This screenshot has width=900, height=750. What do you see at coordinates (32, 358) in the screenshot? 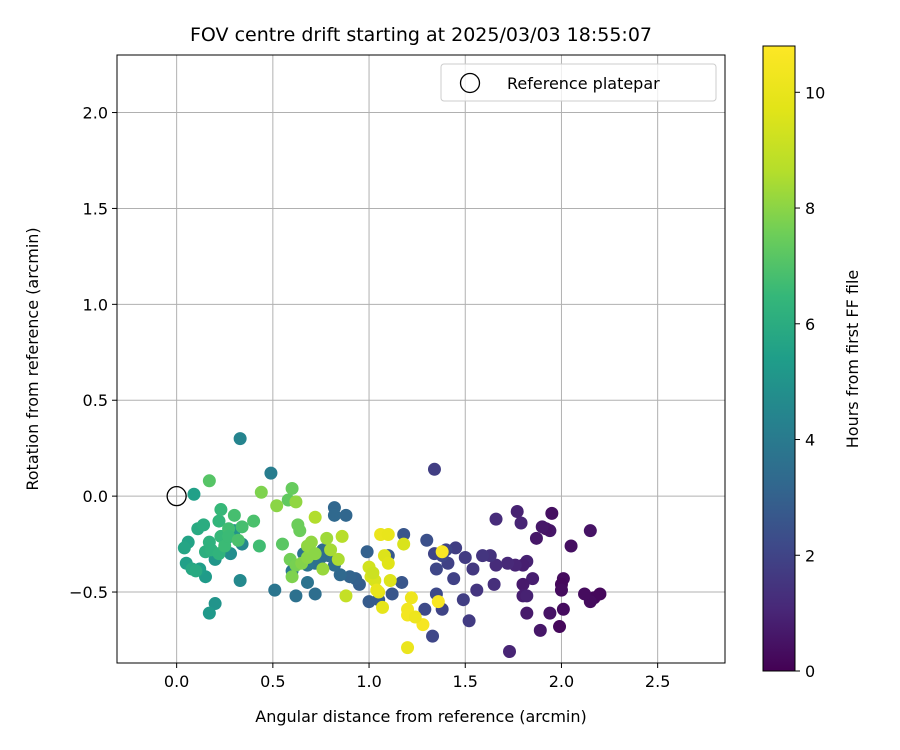
I see `y-axis-title: Rotation from reference (arcmin)` at bounding box center [32, 358].